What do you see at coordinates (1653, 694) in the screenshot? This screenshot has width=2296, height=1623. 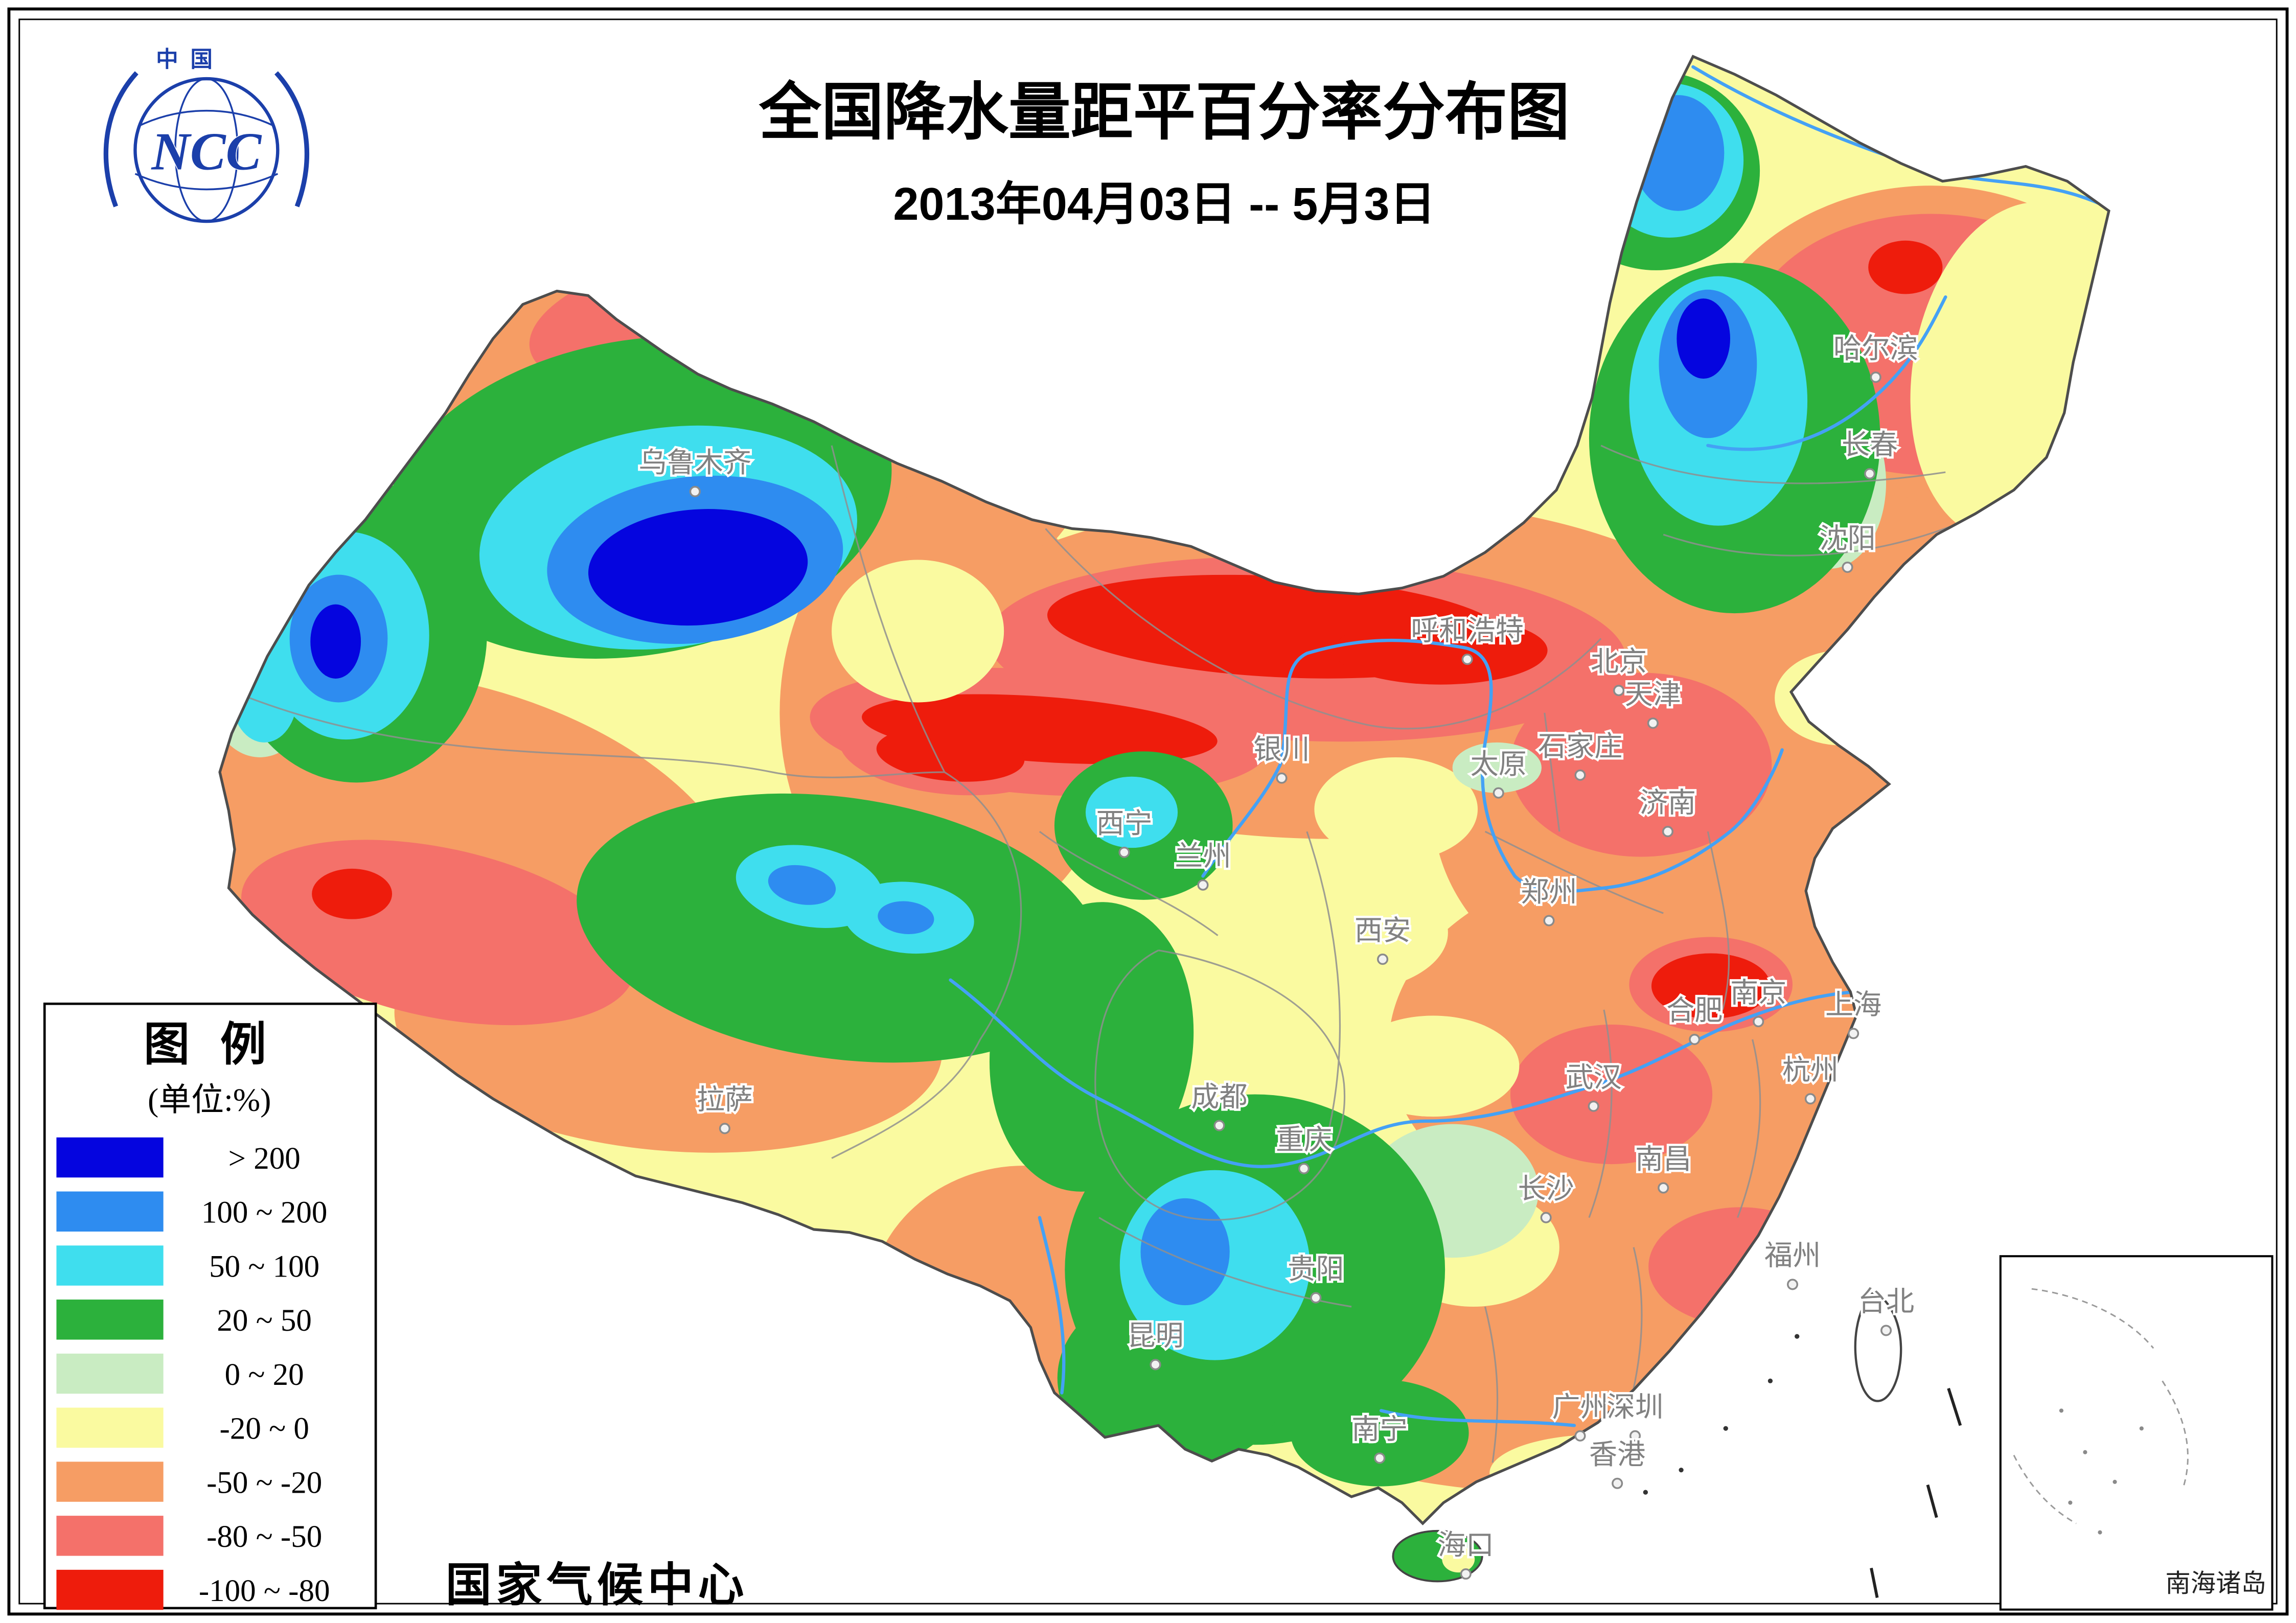 I see `city-label: 天津` at bounding box center [1653, 694].